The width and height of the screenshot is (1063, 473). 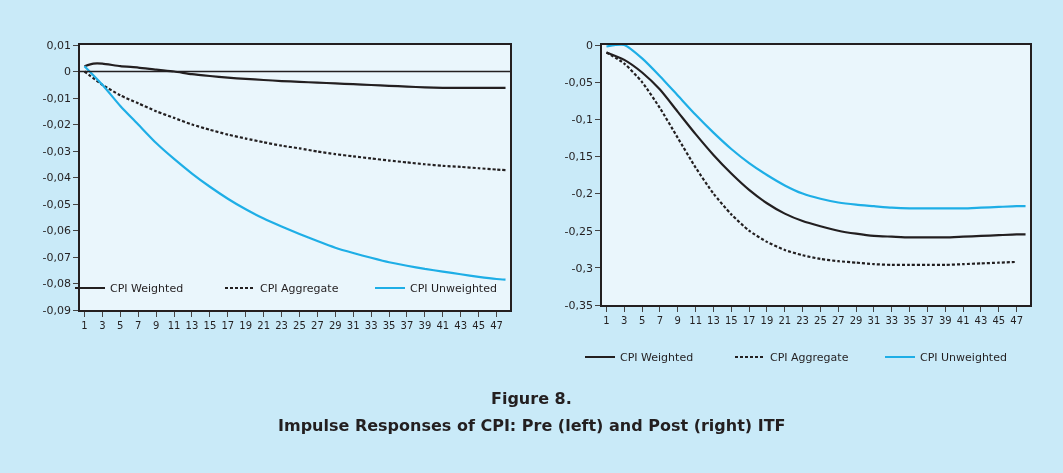 I want to click on y-tick-label: -0,2, so click(x=582, y=194).